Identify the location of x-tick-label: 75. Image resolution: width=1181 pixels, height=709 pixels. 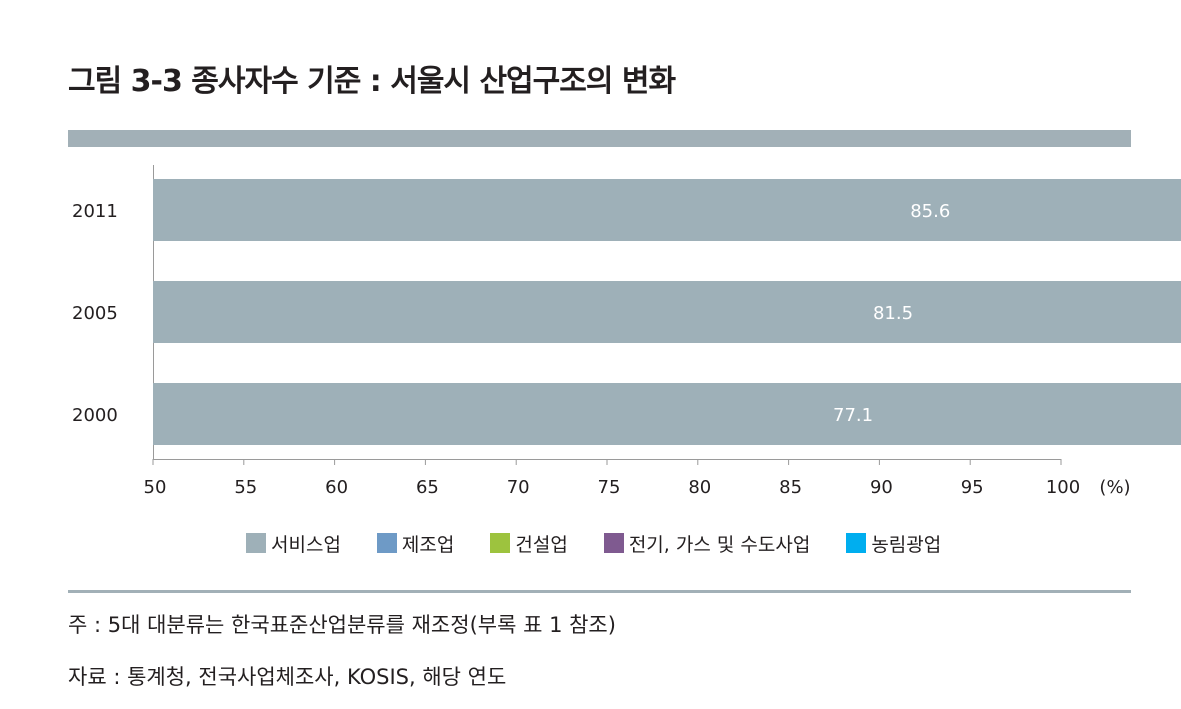
(609, 487).